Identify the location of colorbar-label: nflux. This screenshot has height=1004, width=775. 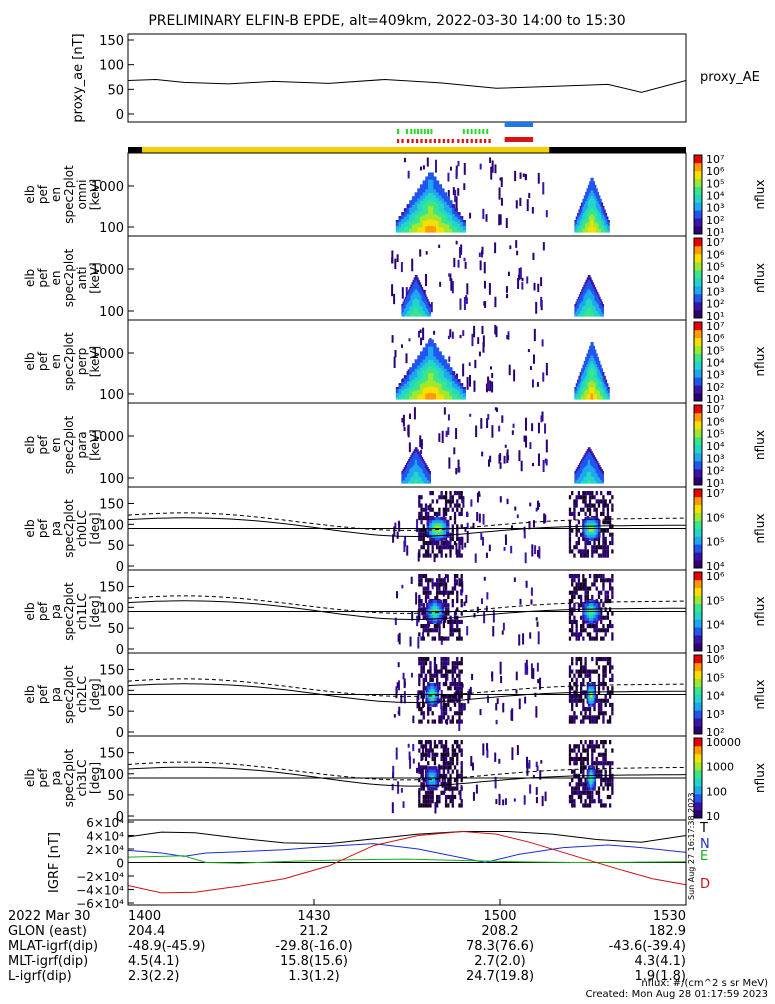
(760, 278).